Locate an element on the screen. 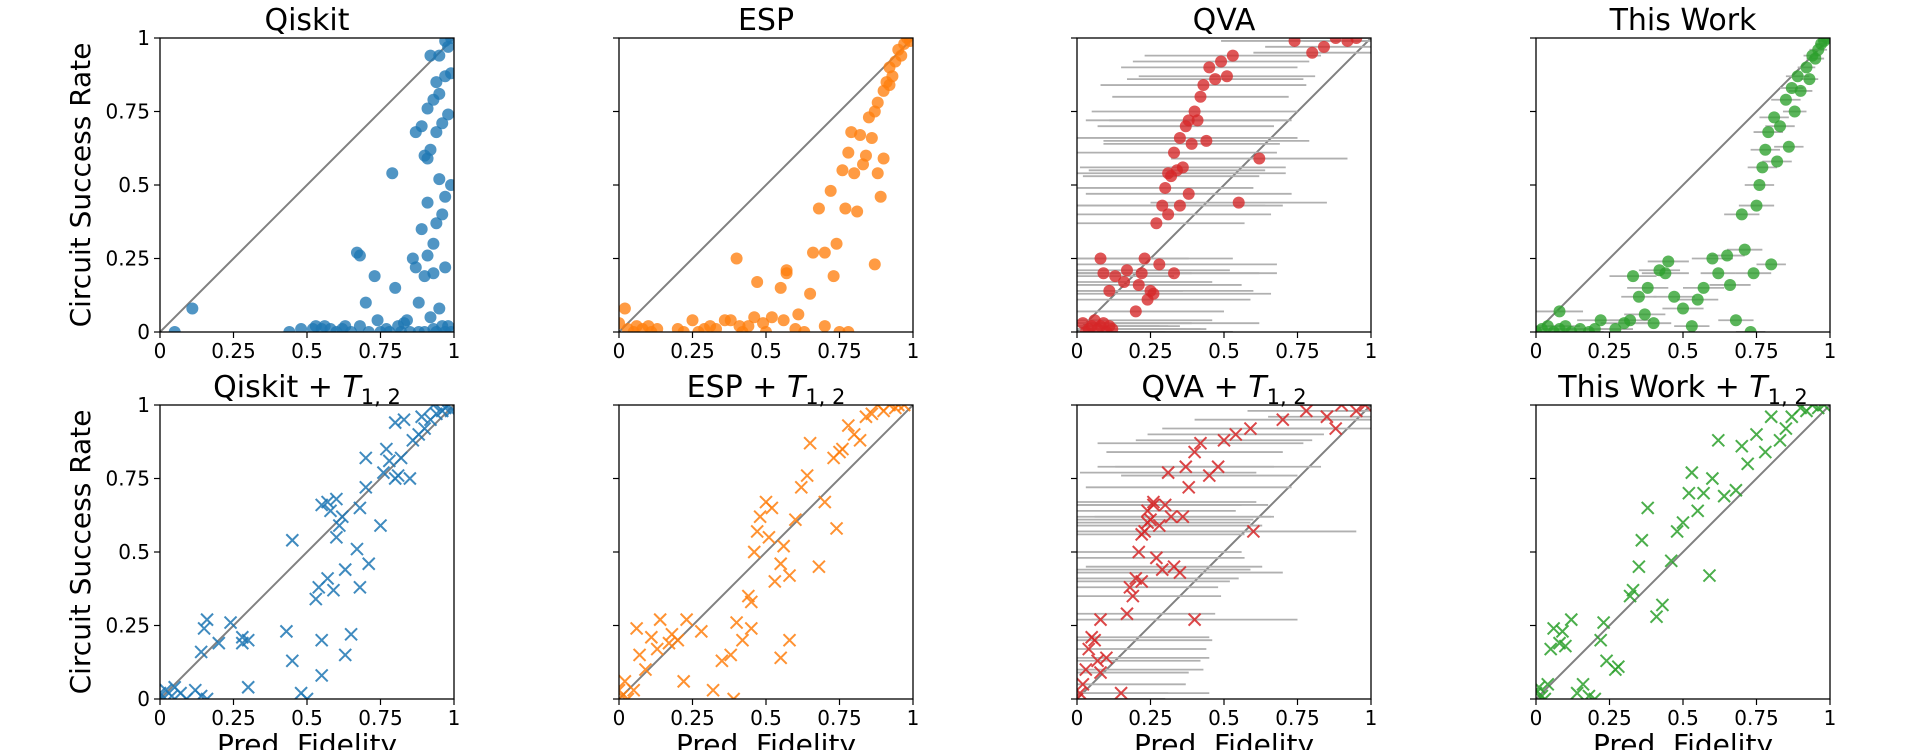  x-tick-label: 1 is located at coordinates (913, 718).